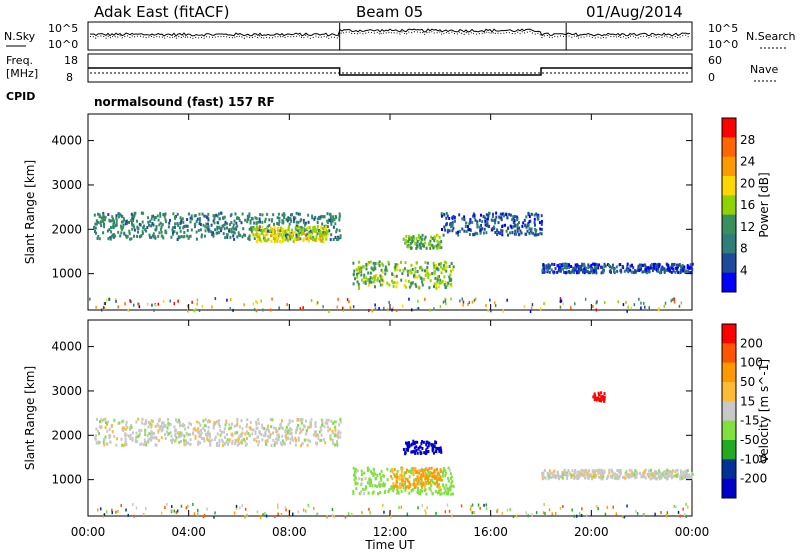  What do you see at coordinates (715, 60) in the screenshot?
I see `nave-right-tick-top: 60` at bounding box center [715, 60].